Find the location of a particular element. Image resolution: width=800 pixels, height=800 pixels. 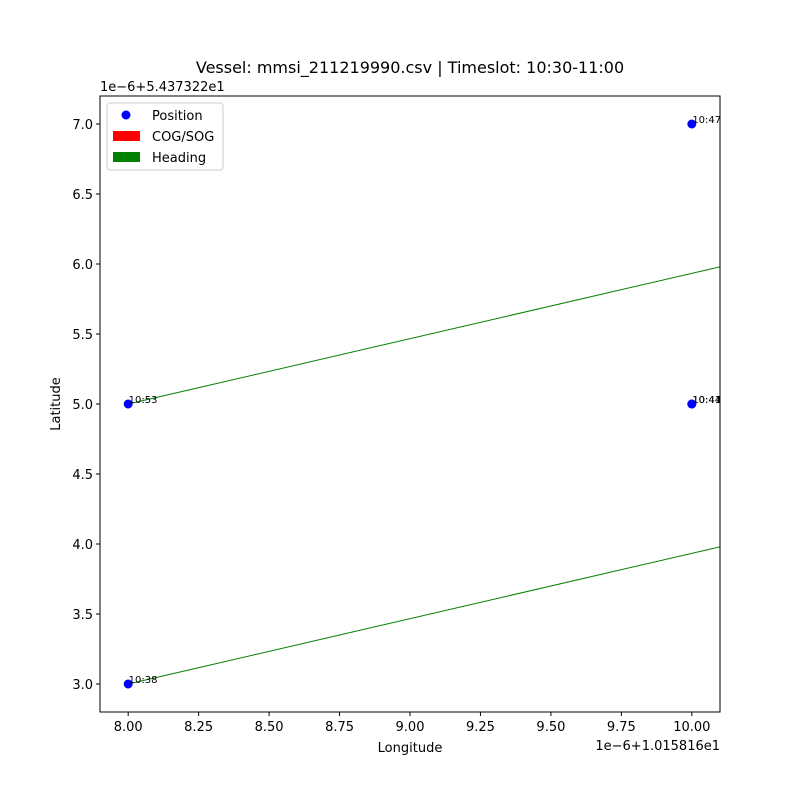

point-label: 10:47 is located at coordinates (706, 120).